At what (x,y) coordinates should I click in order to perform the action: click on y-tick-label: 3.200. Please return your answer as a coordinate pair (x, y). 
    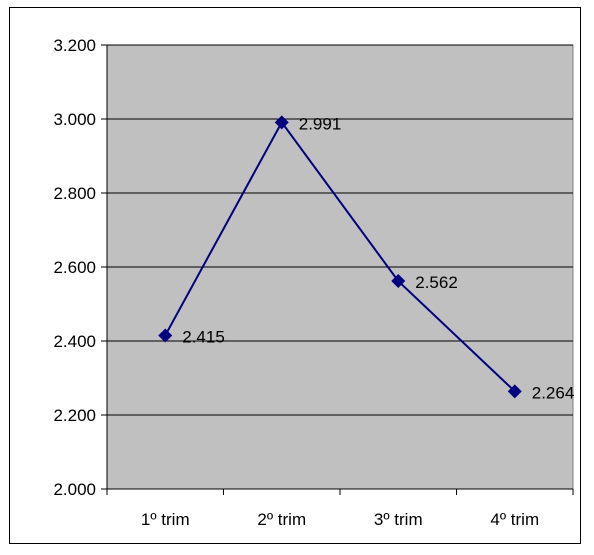
    Looking at the image, I should click on (74, 45).